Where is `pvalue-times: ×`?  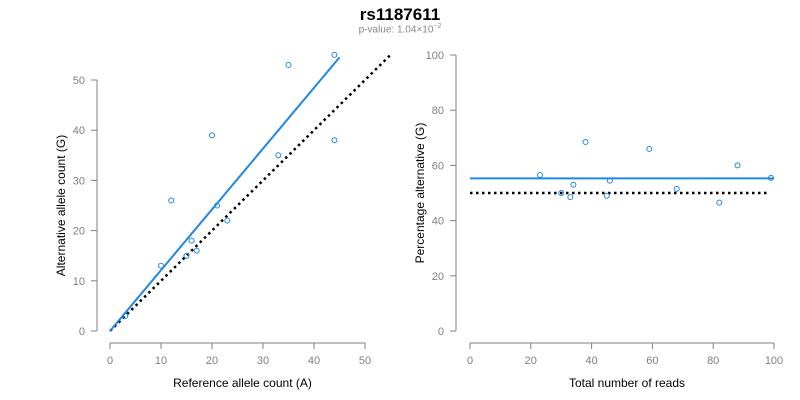
pvalue-times: × is located at coordinates (419, 30).